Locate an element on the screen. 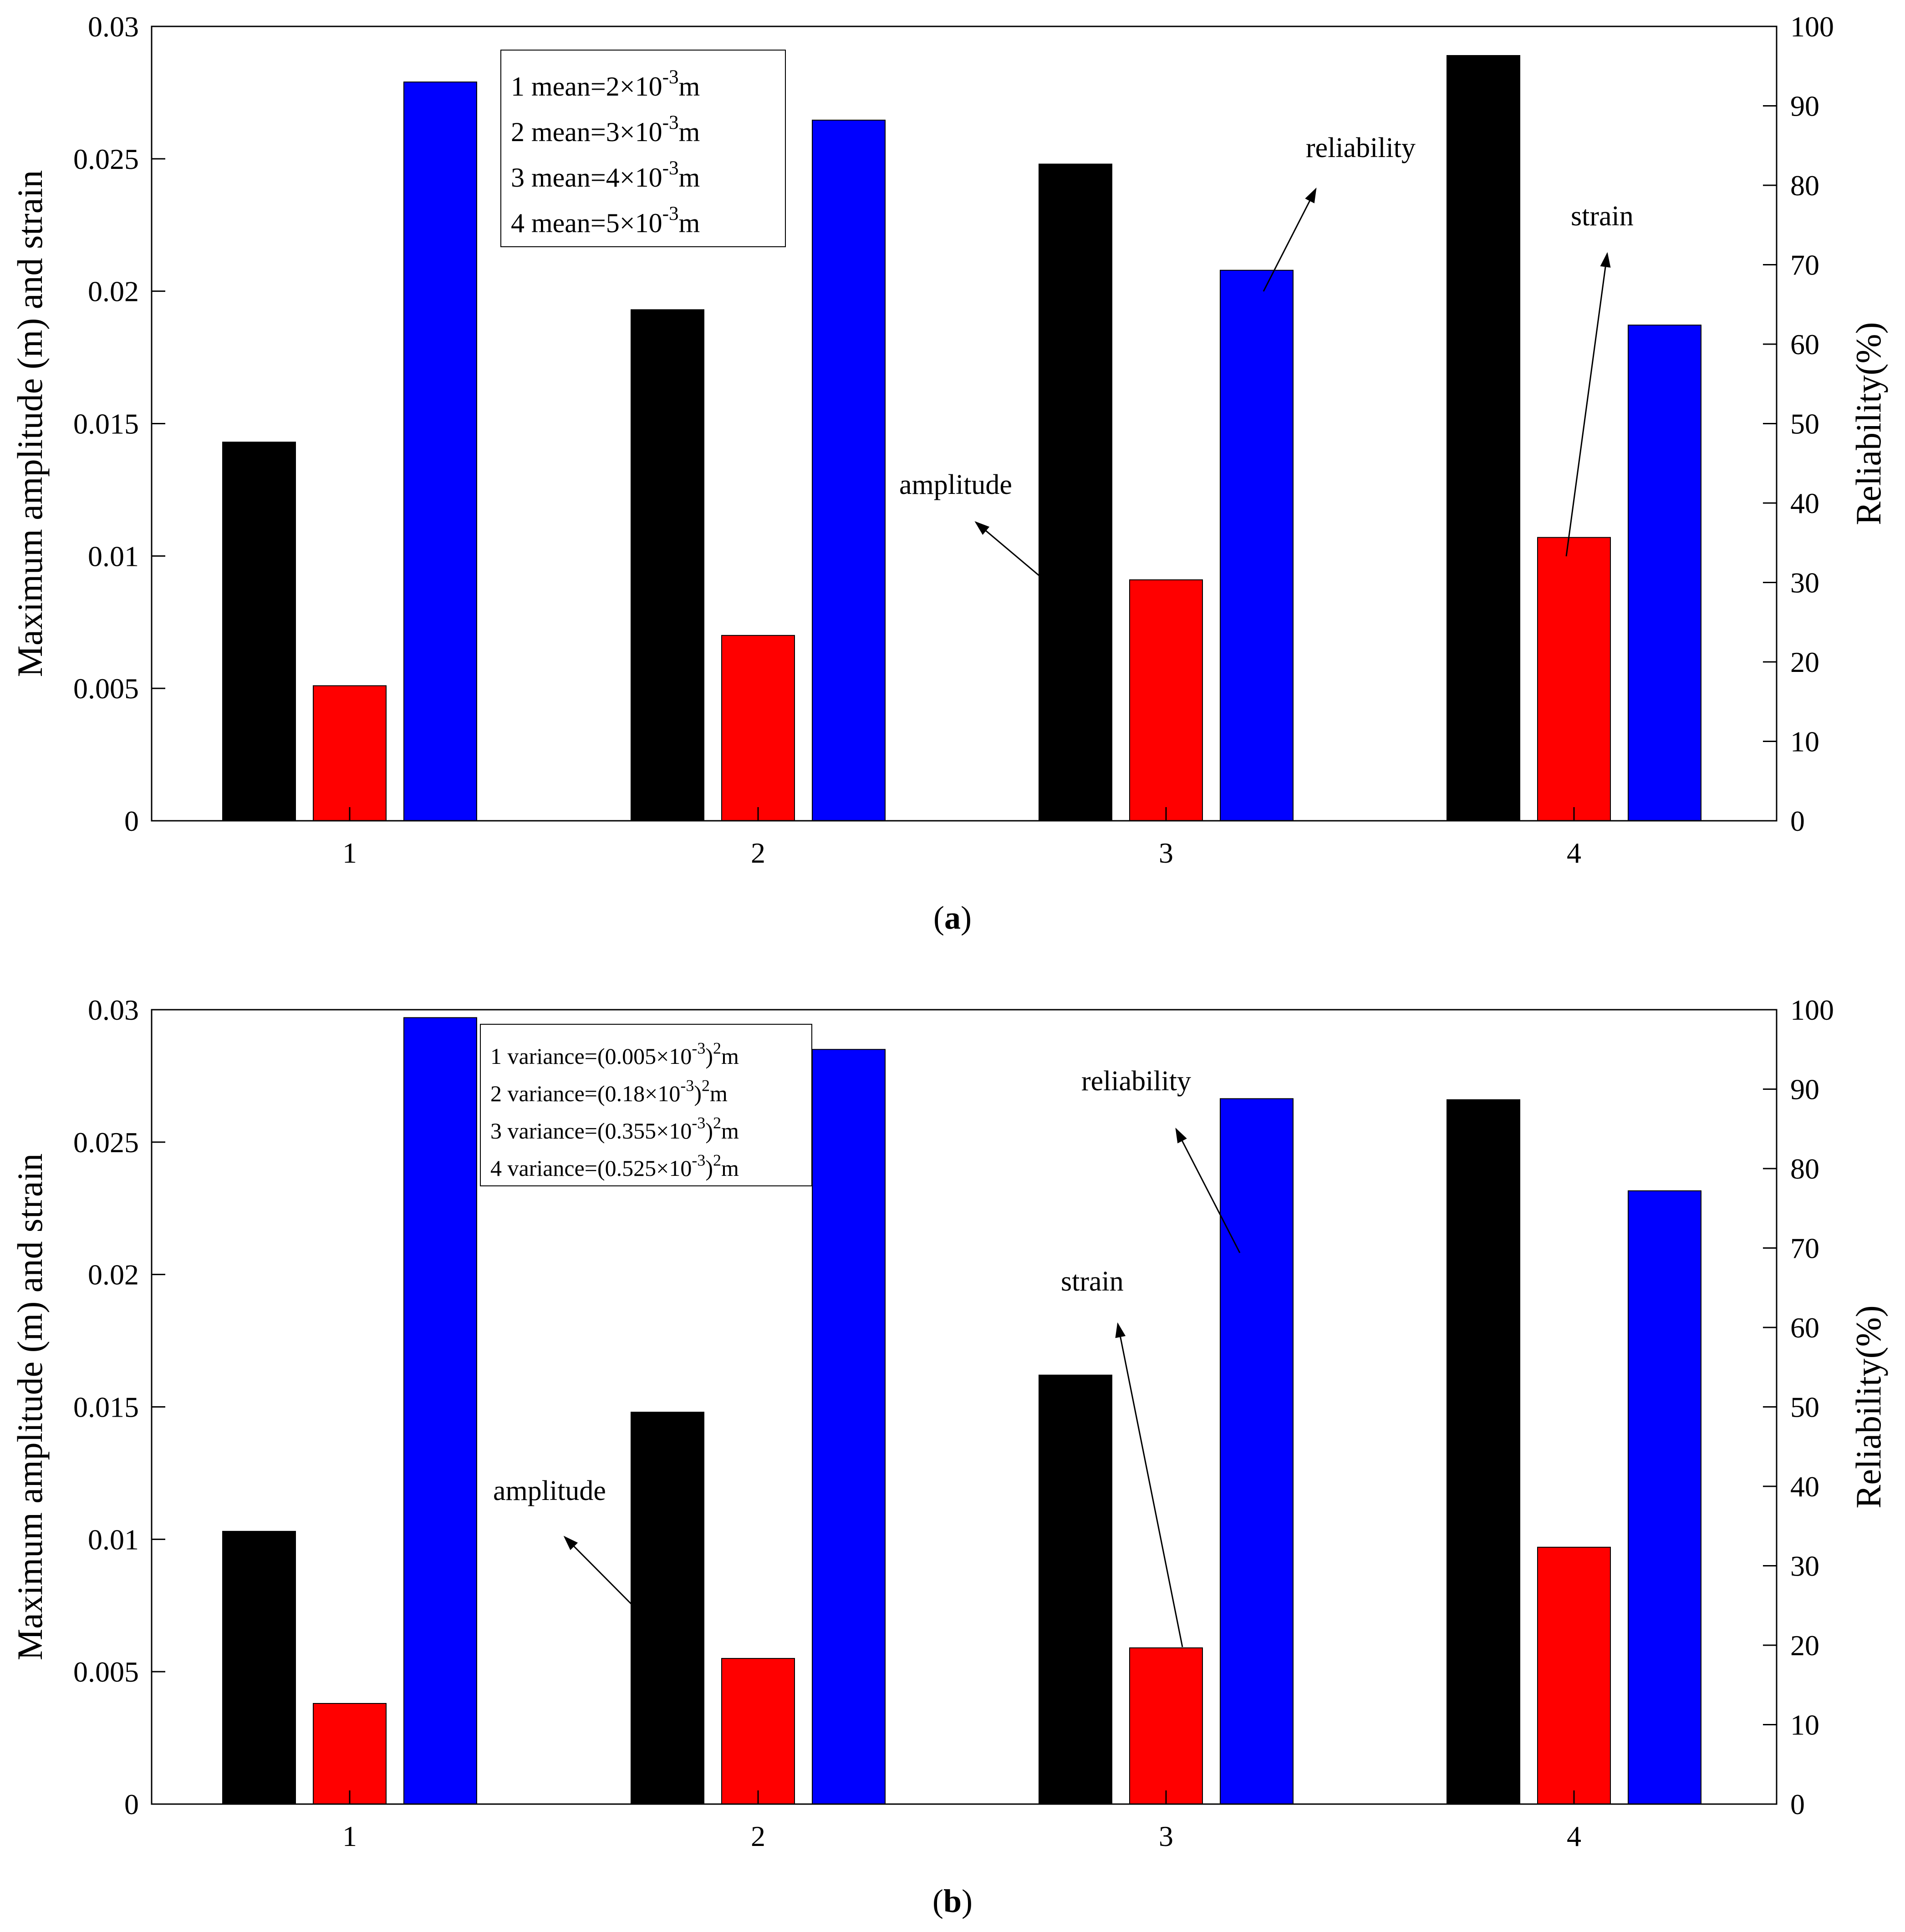 The width and height of the screenshot is (1905, 1932). legend-entry-4: 4 mean=5×10-3m is located at coordinates (605, 220).